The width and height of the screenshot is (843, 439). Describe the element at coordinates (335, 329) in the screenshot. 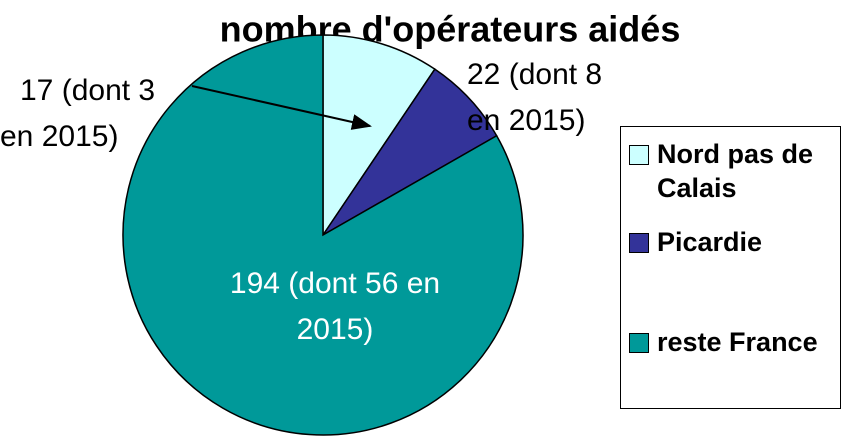

I see `data-label: 2015)` at that location.